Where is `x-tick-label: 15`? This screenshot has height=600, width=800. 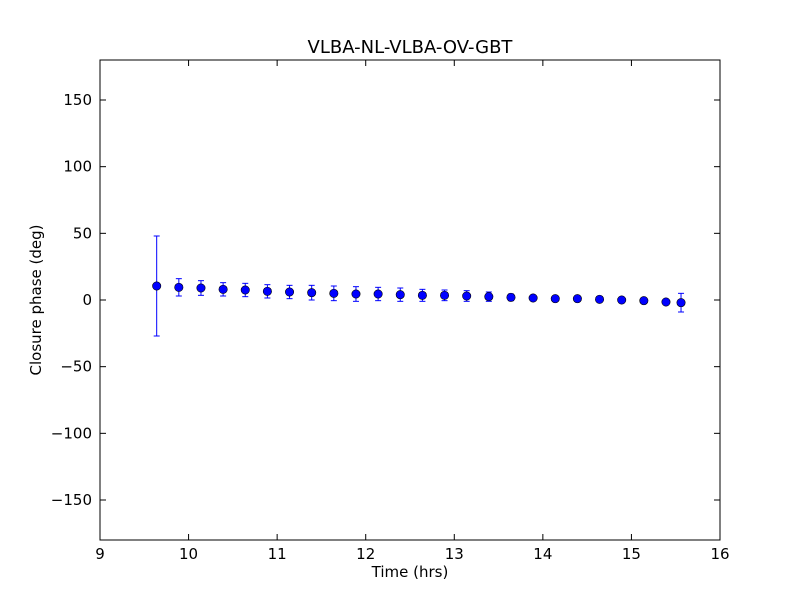 x-tick-label: 15 is located at coordinates (631, 554).